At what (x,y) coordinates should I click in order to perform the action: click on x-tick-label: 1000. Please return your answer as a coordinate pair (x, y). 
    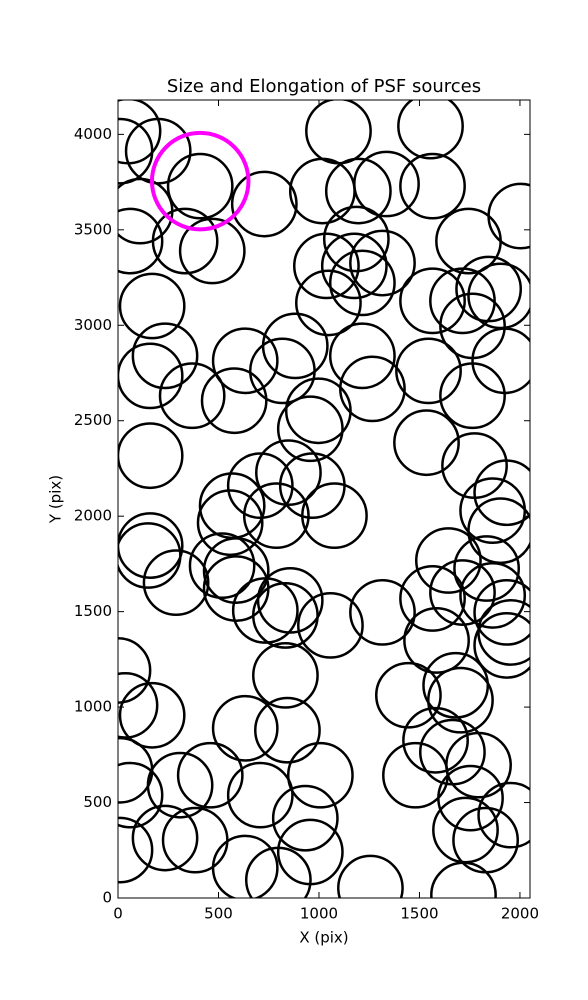
    Looking at the image, I should click on (319, 914).